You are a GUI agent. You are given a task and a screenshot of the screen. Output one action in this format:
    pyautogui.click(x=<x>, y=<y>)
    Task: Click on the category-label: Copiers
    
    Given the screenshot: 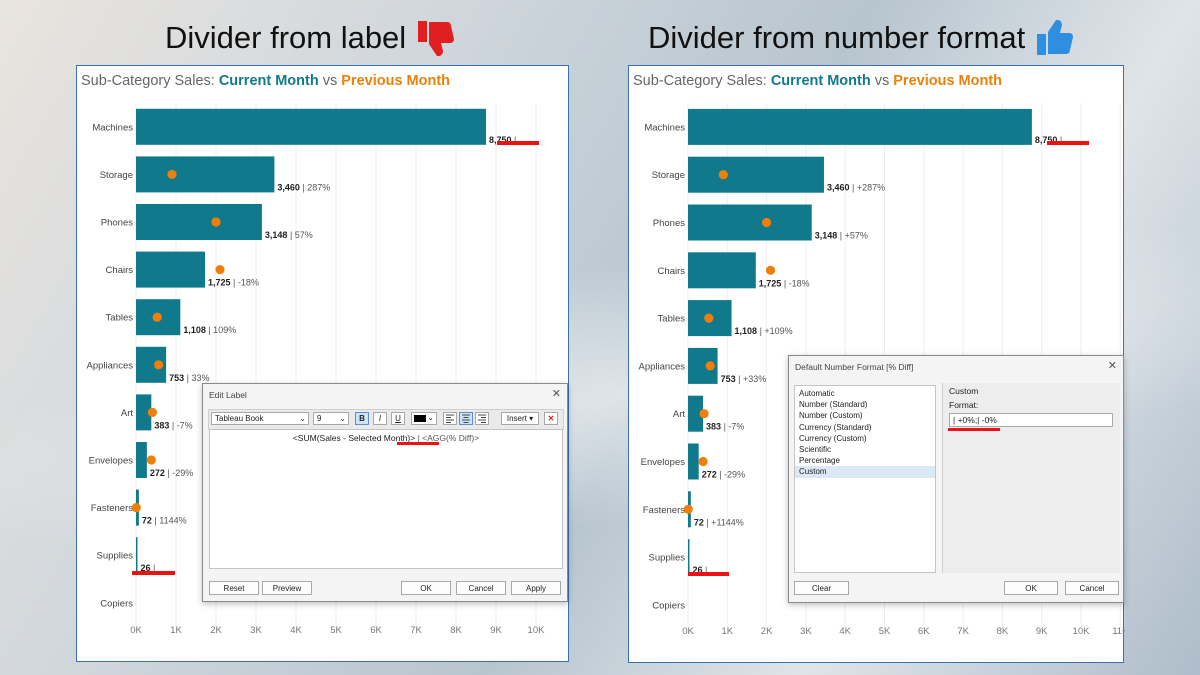 What is the action you would take?
    pyautogui.click(x=116, y=603)
    